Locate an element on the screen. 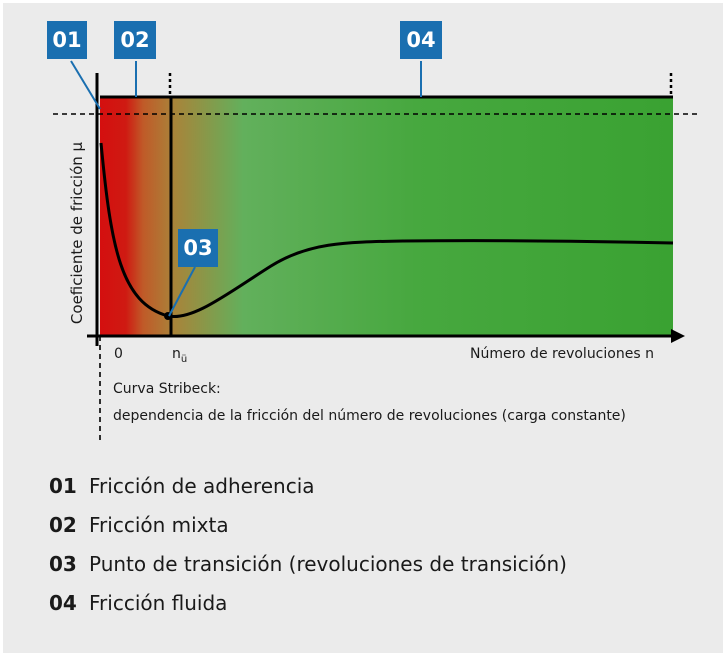  legend-number: 02 is located at coordinates (63, 525).